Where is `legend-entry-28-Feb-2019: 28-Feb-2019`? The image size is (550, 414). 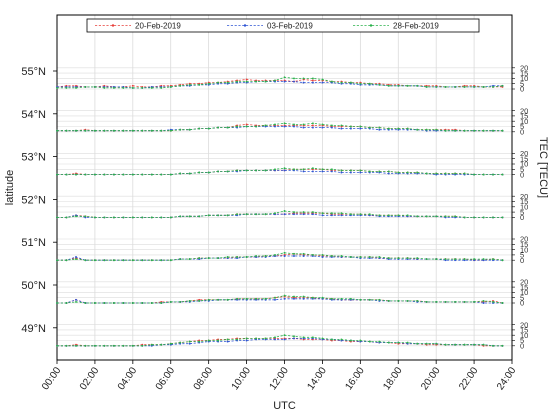 legend-entry-28-Feb-2019: 28-Feb-2019 is located at coordinates (416, 26).